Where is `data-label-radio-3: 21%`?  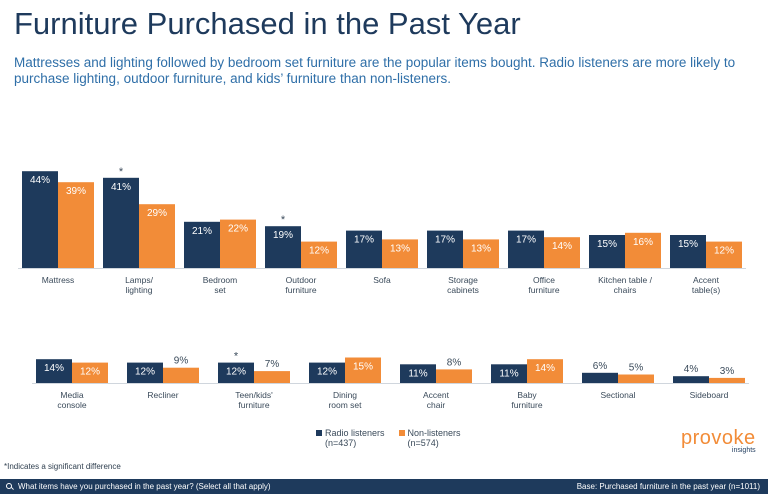
data-label-radio-3: 21% is located at coordinates (202, 231).